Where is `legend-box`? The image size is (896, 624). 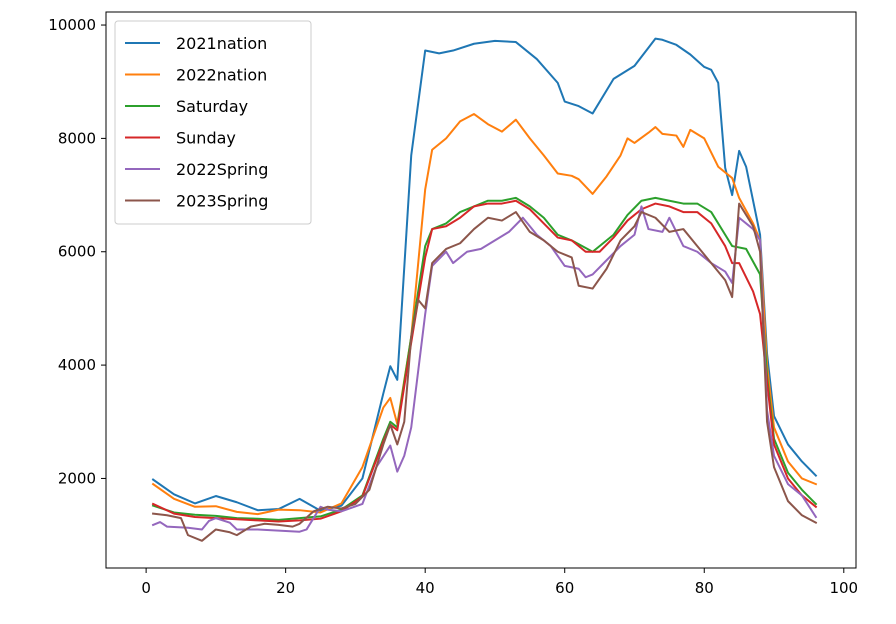 legend-box is located at coordinates (213, 122).